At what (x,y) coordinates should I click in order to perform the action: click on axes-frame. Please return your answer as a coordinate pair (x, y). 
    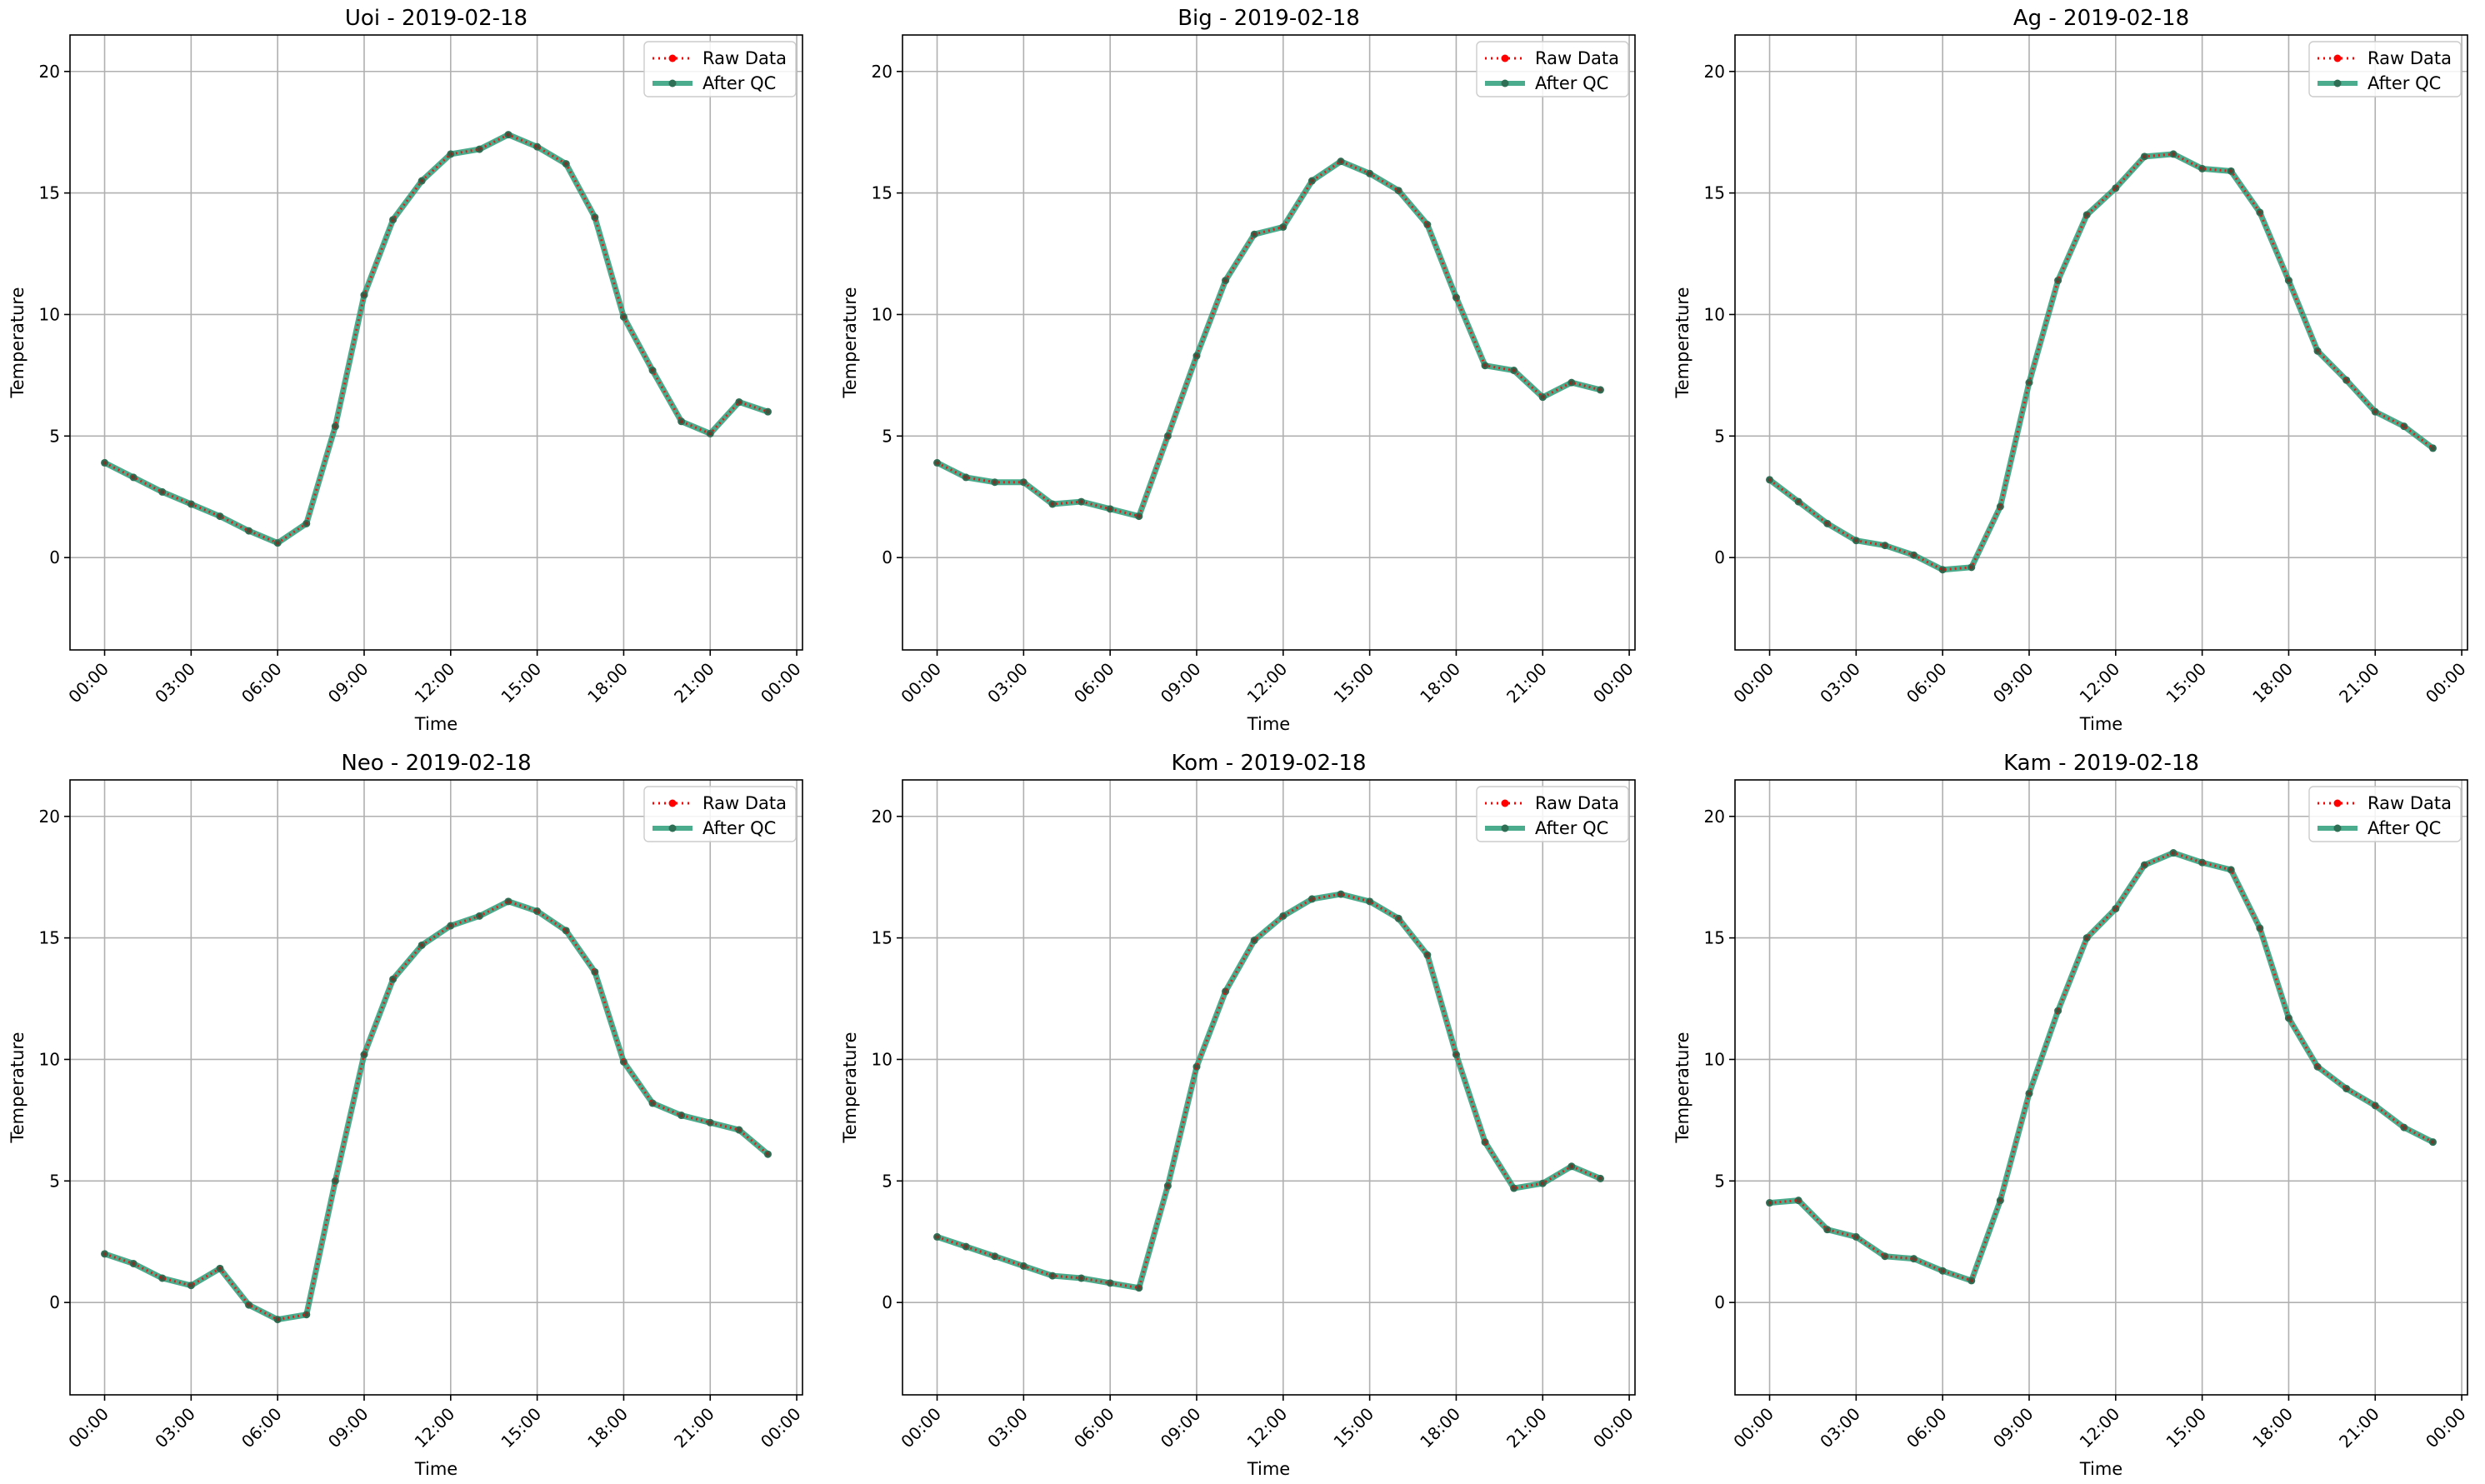
    Looking at the image, I should click on (2101, 1088).